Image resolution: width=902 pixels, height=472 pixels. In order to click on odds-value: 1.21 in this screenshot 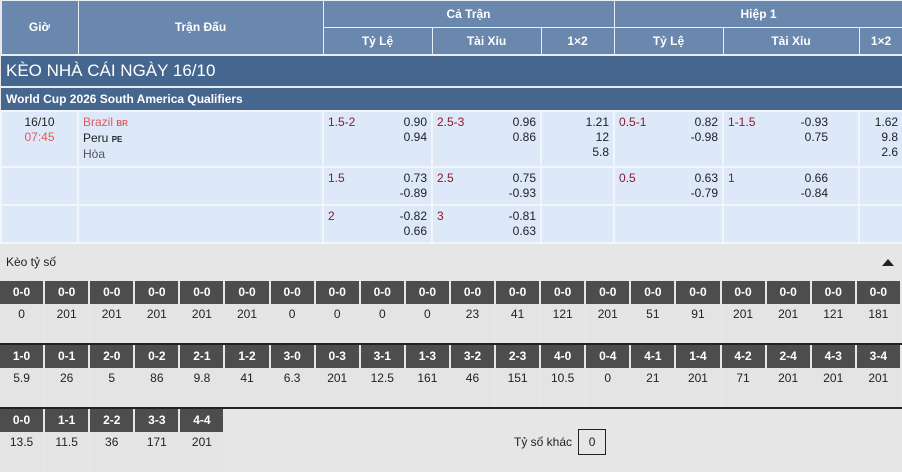, I will do `click(597, 121)`.